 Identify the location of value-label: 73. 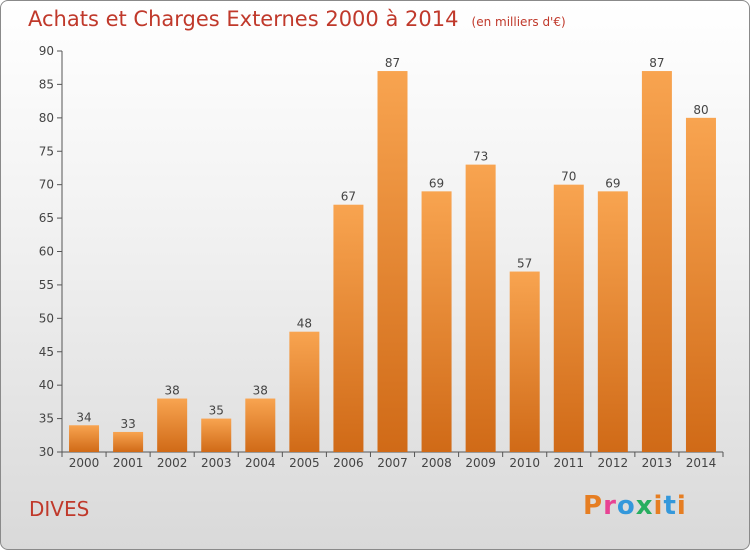
(480, 157).